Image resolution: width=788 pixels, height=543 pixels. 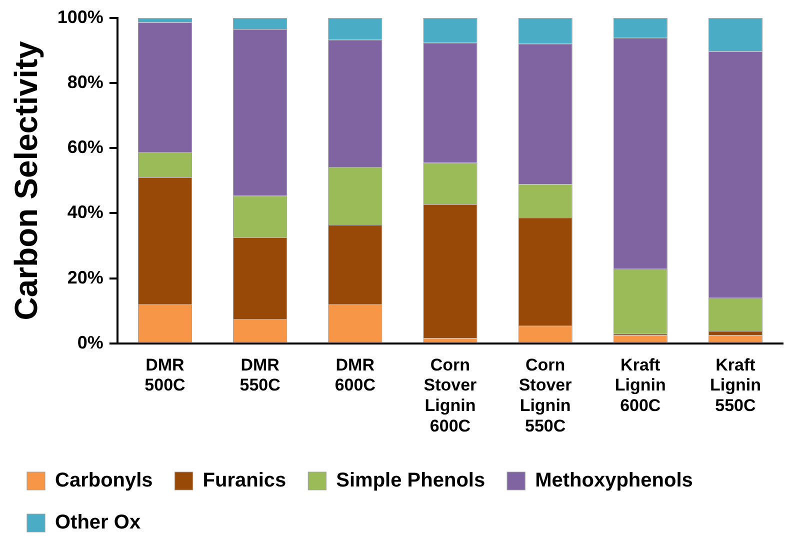 I want to click on y-tick-label: 40%, so click(x=85, y=212).